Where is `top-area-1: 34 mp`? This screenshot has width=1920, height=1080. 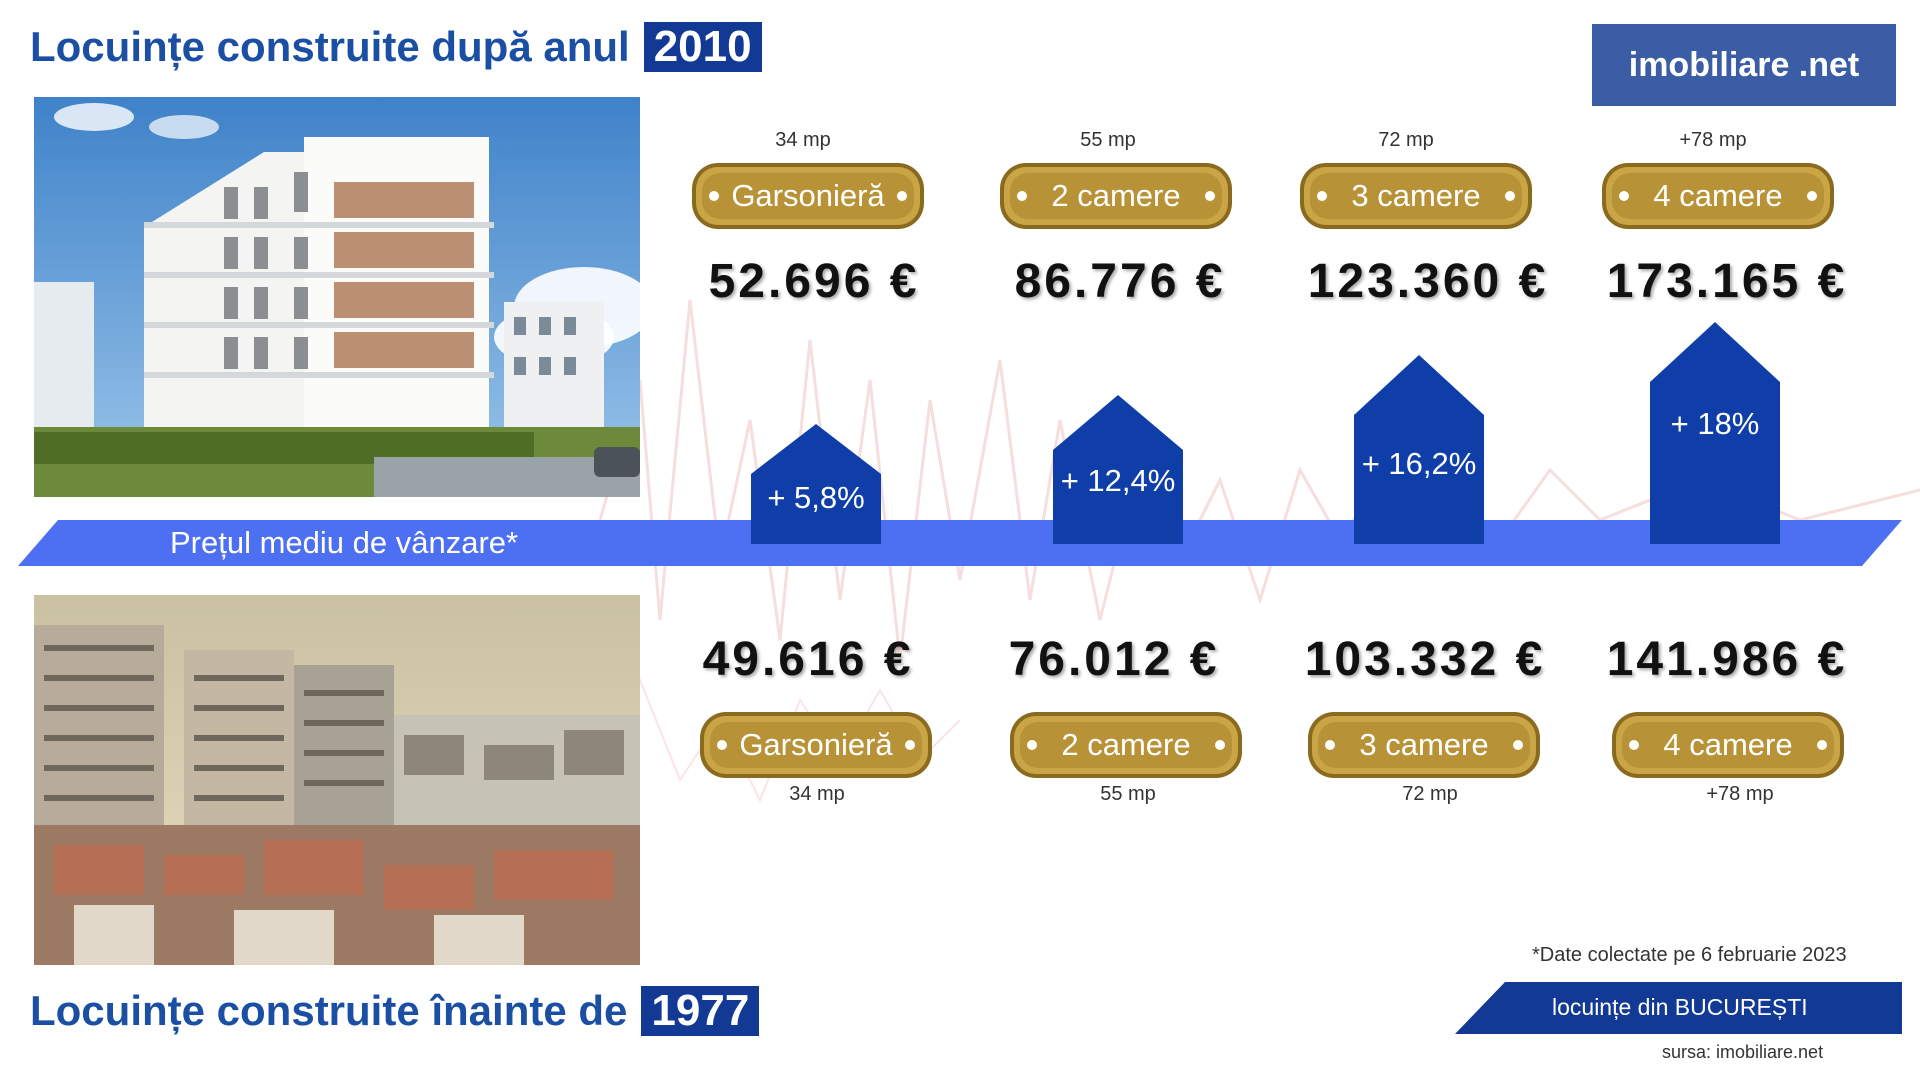
top-area-1: 34 mp is located at coordinates (803, 140).